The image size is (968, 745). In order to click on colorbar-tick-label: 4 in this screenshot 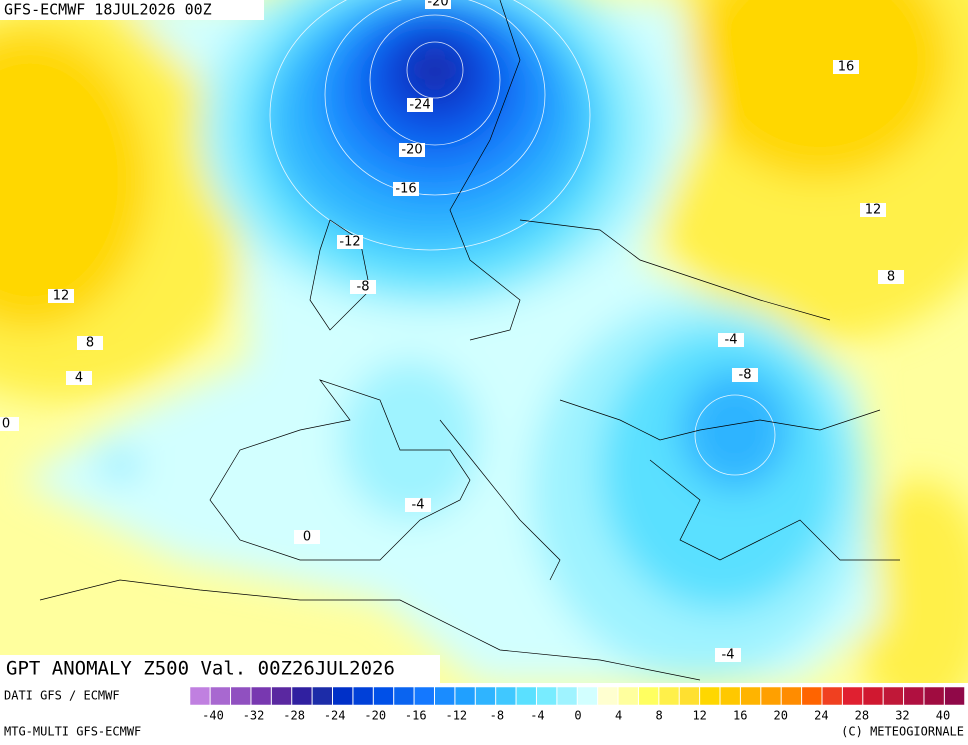, I will do `click(618, 716)`.